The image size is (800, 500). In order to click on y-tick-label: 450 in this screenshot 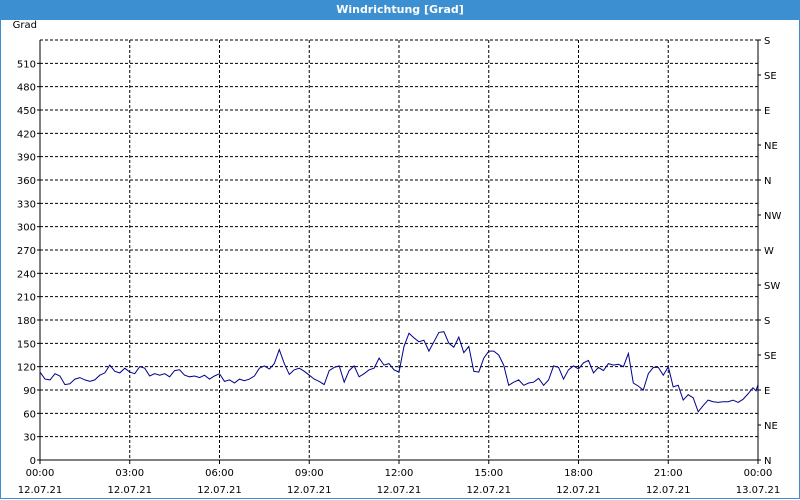, I will do `click(26, 111)`.